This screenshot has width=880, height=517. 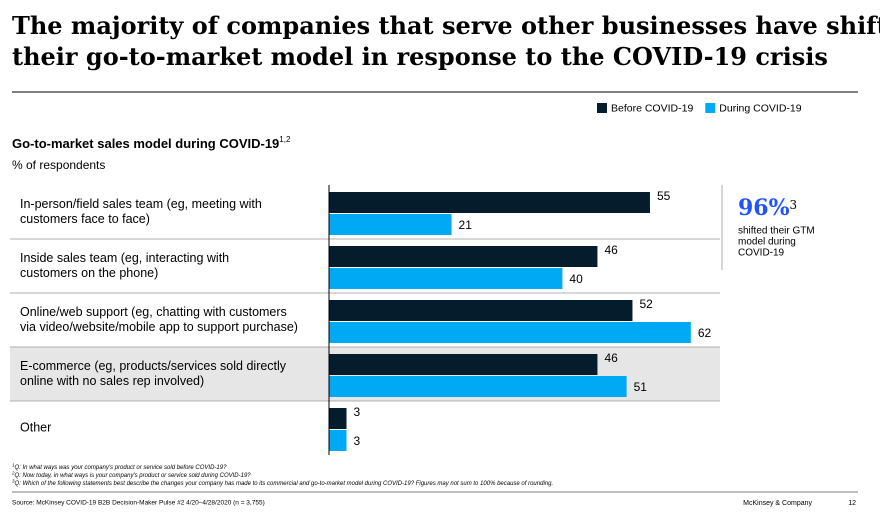 I want to click on category-label: online with no sales rep involved), so click(x=112, y=381).